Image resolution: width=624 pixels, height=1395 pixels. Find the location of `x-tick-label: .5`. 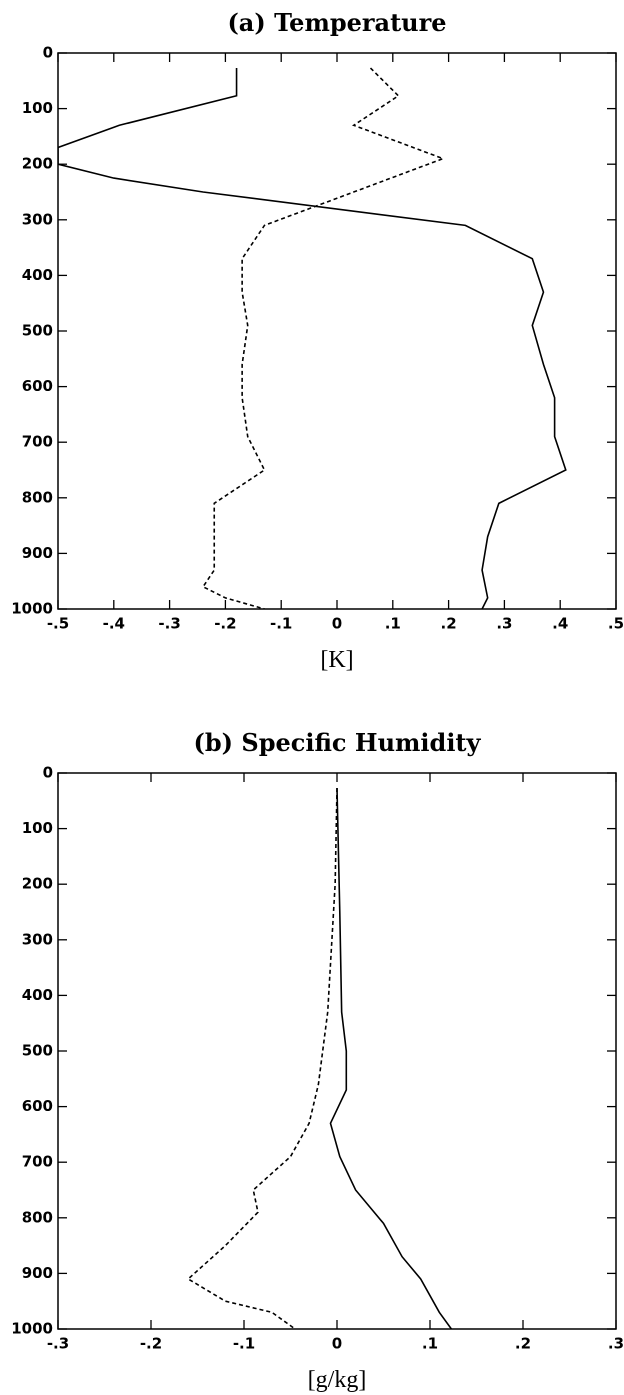

x-tick-label: .5 is located at coordinates (616, 624).